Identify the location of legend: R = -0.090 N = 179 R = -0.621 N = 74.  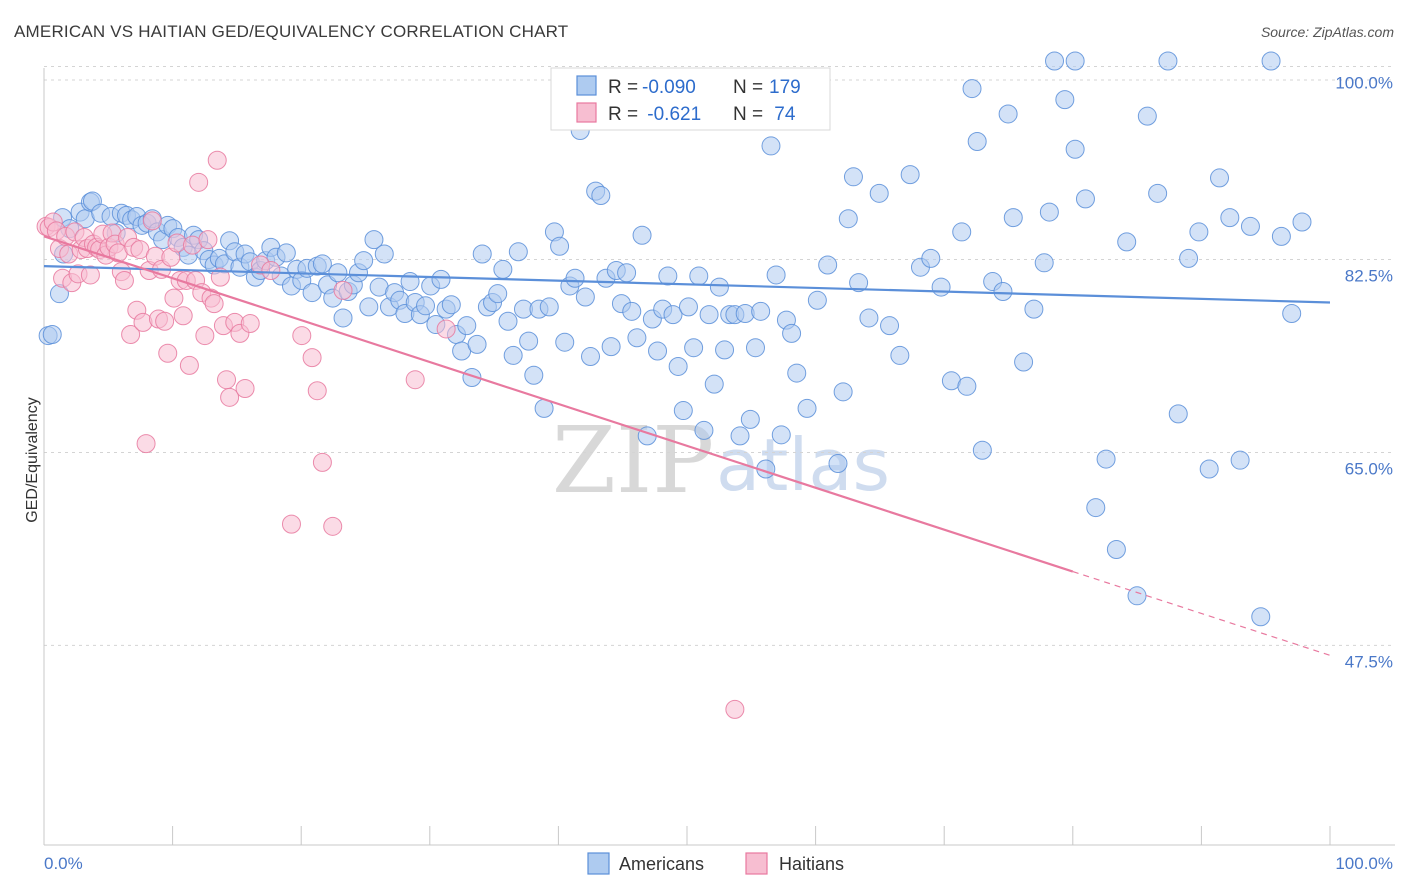
(690, 99).